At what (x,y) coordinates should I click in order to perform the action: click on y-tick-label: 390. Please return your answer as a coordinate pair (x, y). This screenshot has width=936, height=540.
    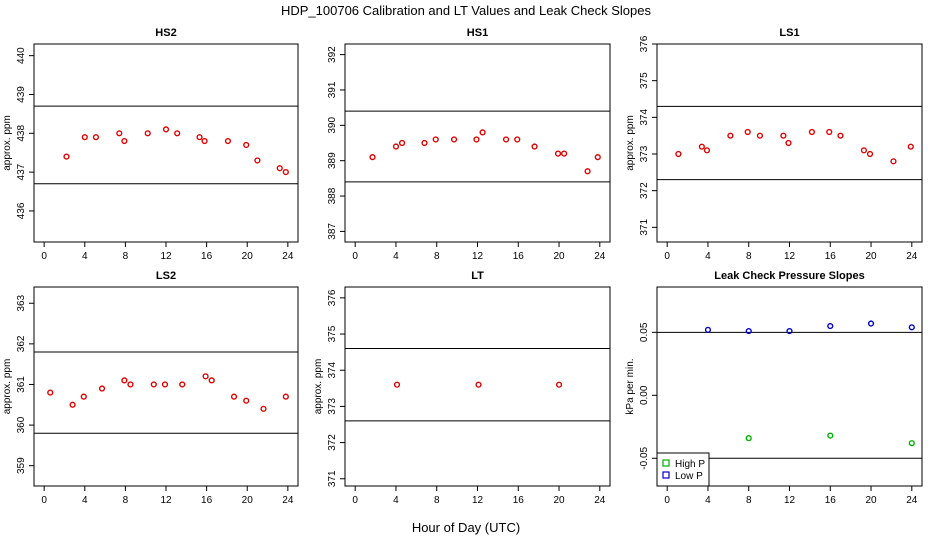
    Looking at the image, I should click on (332, 125).